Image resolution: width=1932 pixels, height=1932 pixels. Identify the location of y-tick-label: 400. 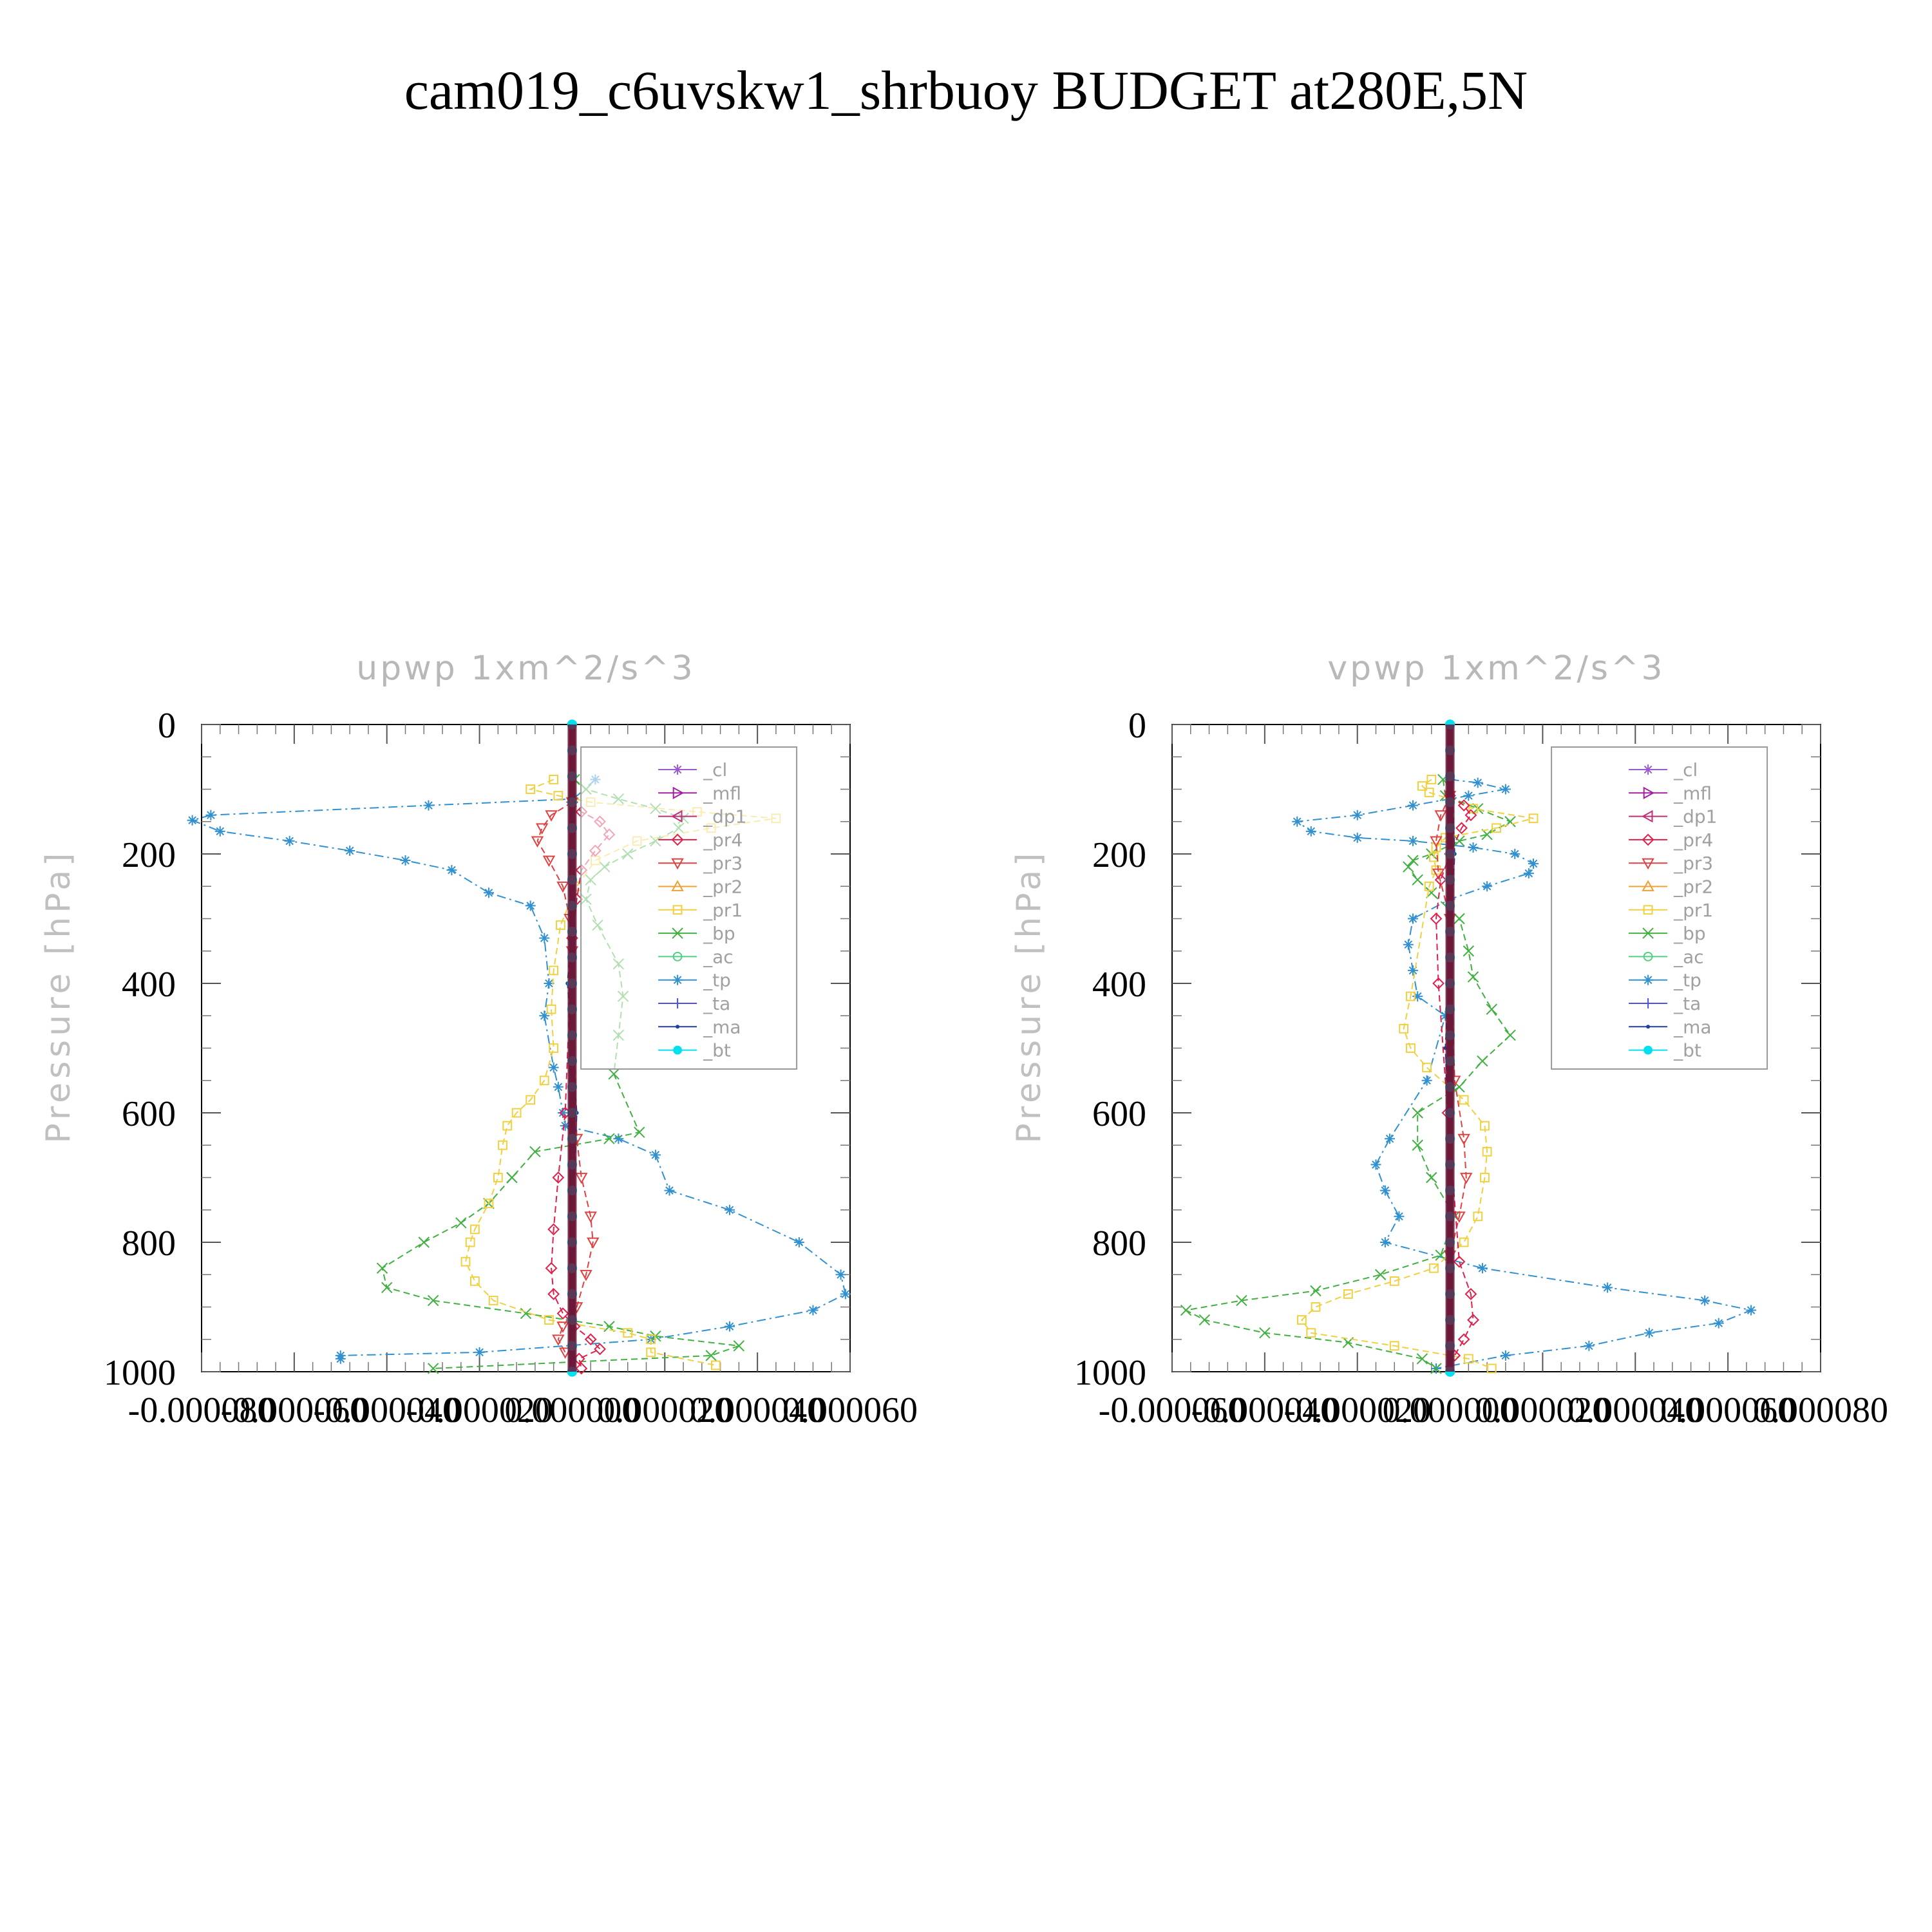
(1119, 985).